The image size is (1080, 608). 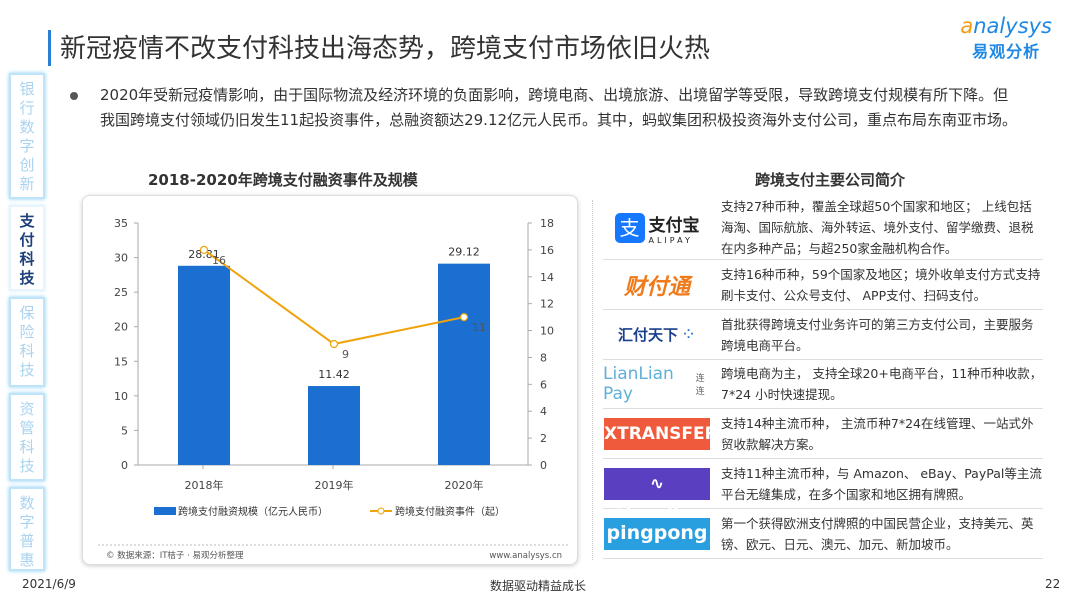 What do you see at coordinates (1053, 584) in the screenshot?
I see `page-number: 22` at bounding box center [1053, 584].